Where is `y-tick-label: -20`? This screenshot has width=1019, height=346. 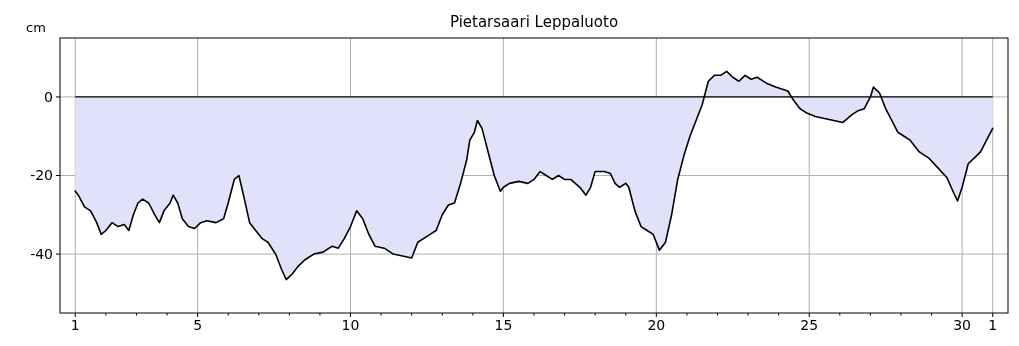 y-tick-label: -20 is located at coordinates (41, 175).